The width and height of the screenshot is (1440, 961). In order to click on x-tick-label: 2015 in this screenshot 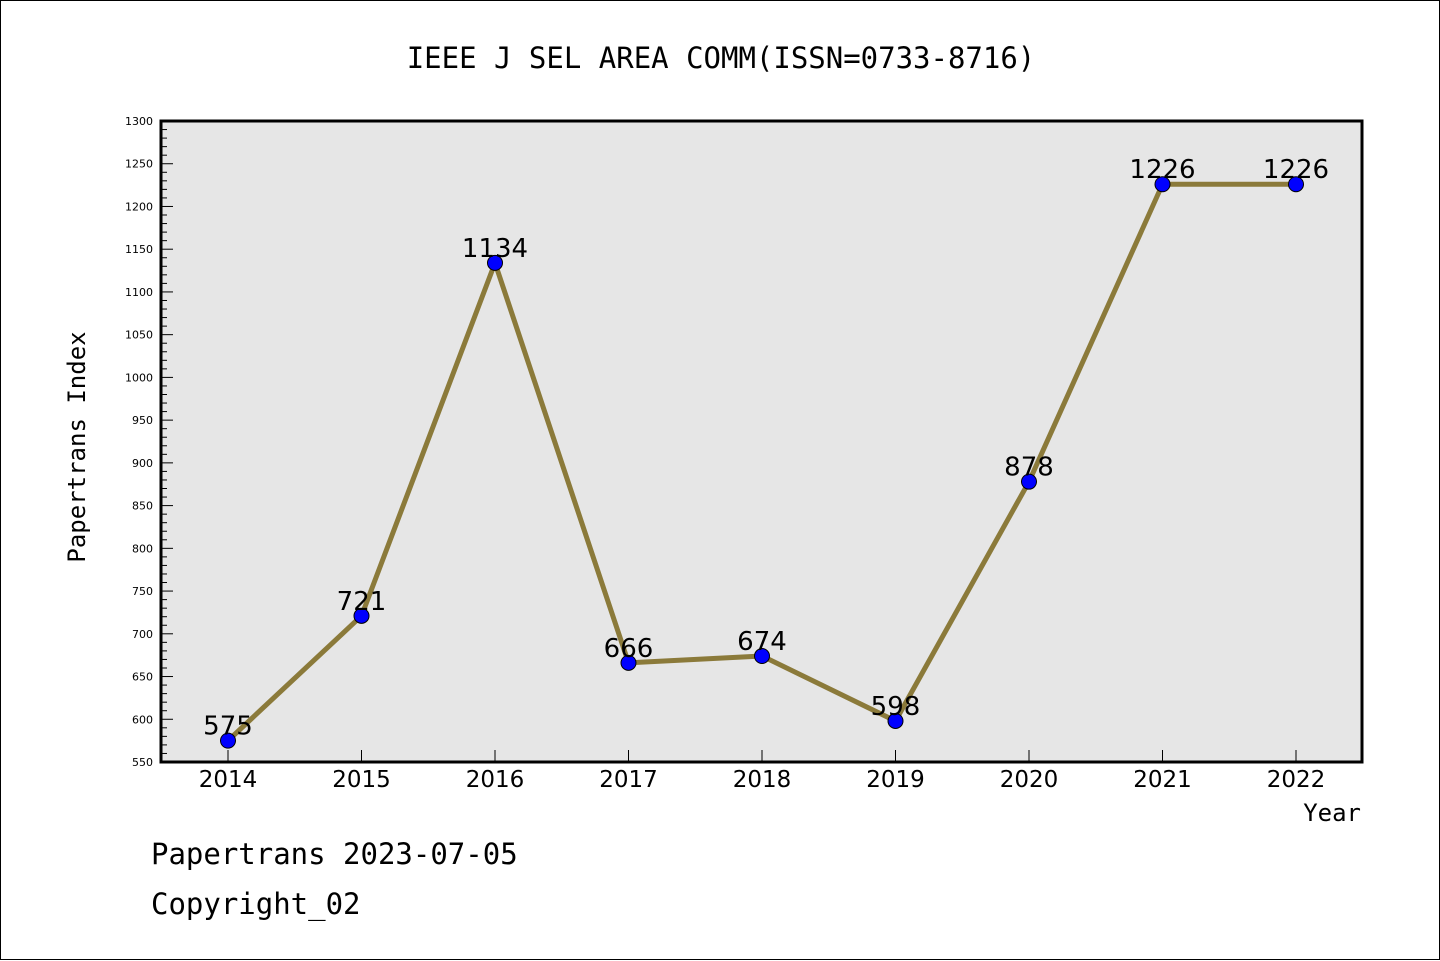, I will do `click(361, 780)`.